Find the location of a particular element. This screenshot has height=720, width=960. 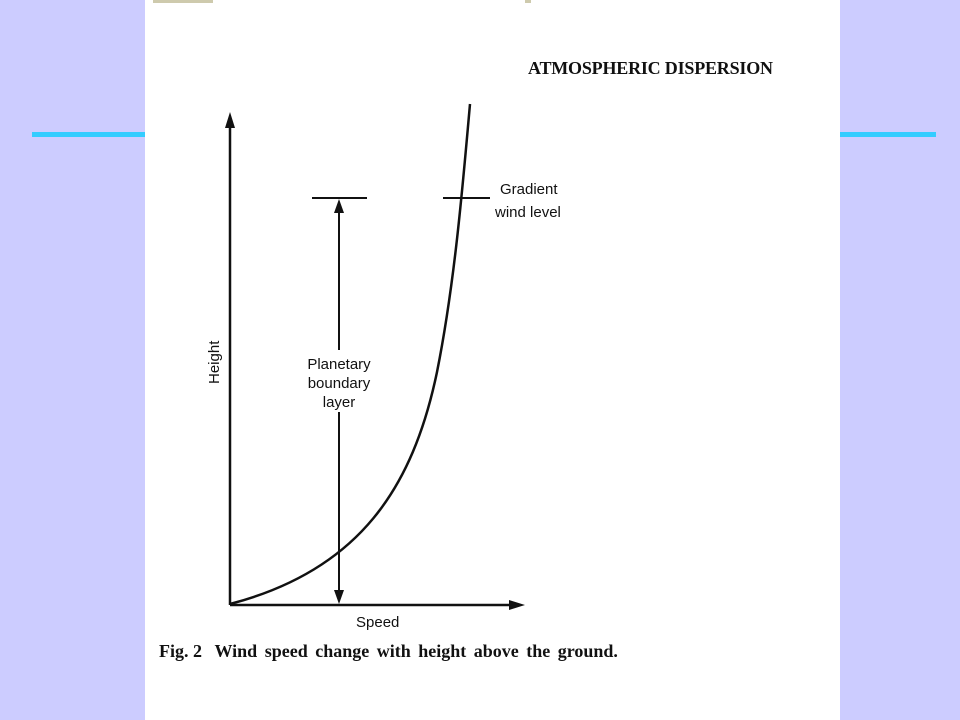

x-axis-label: Speed is located at coordinates (377, 622).